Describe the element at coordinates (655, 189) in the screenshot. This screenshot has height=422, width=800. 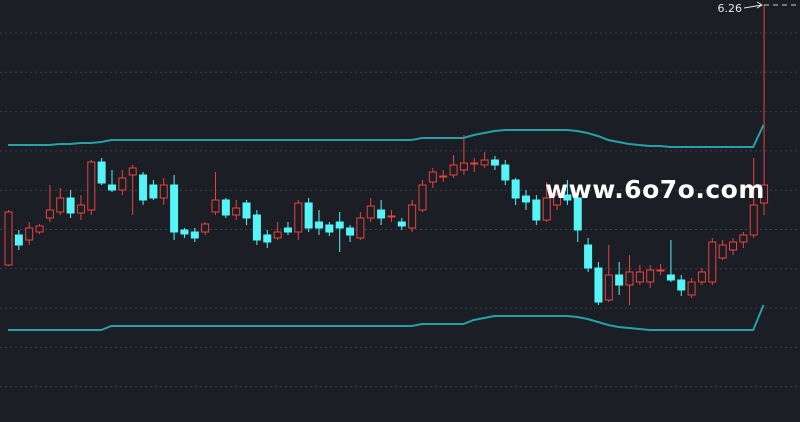
I see `watermark: www.6o7o.com` at that location.